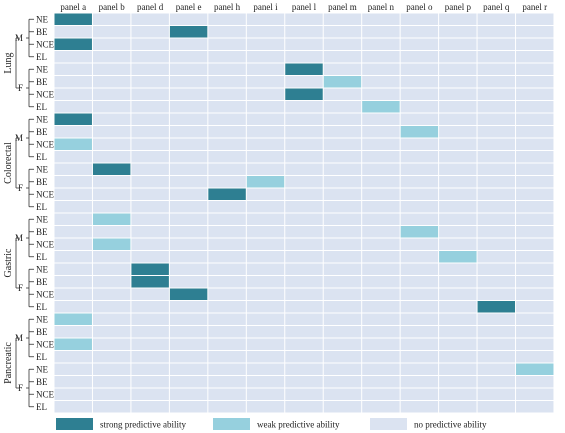 The image size is (565, 433). Describe the element at coordinates (20, 188) in the screenshot. I see `sex-label: F` at that location.